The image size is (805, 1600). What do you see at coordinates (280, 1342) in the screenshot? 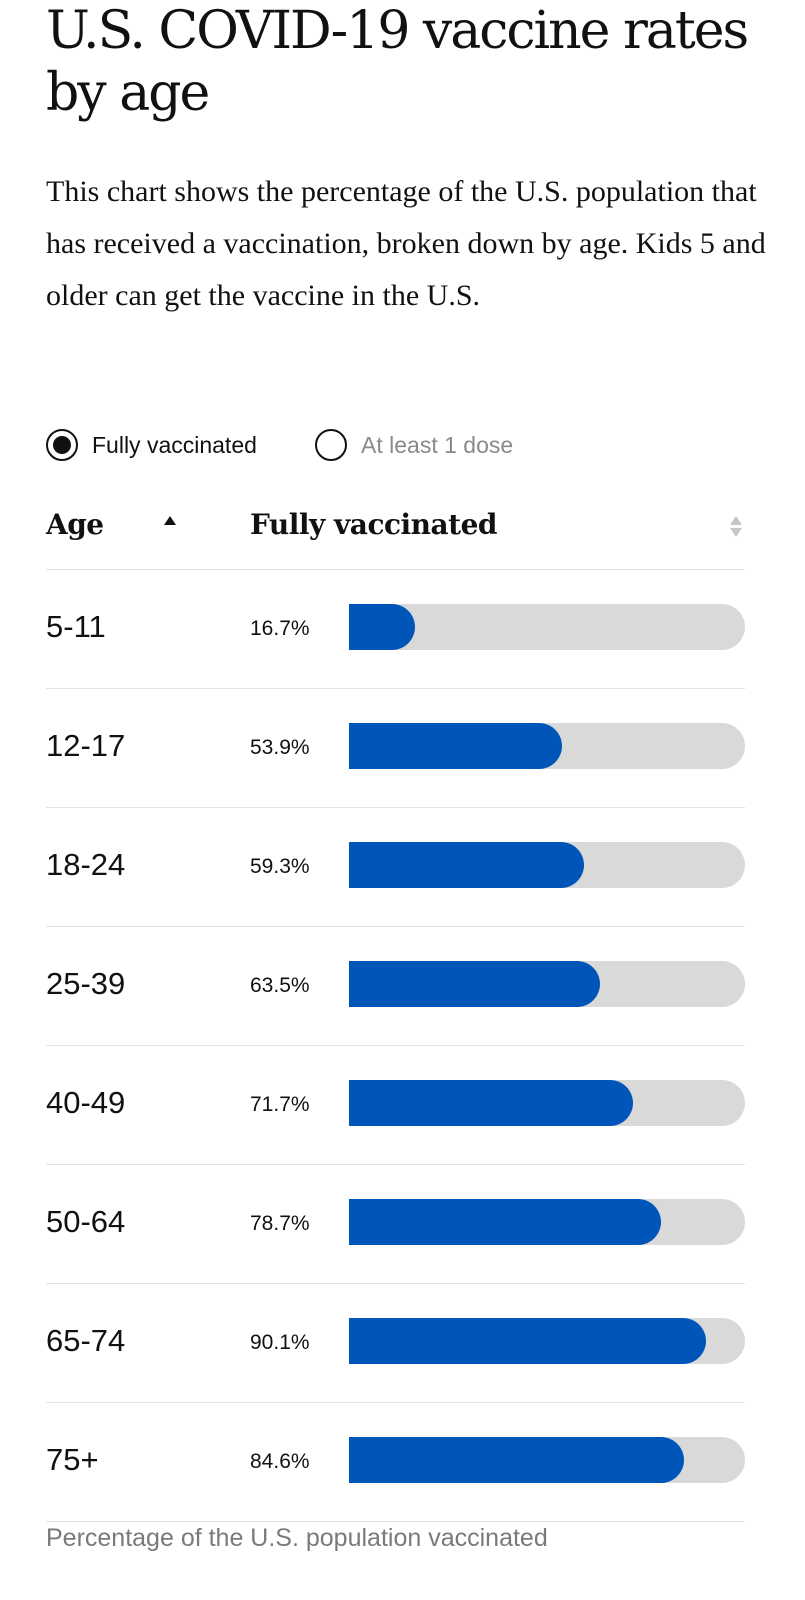
I see `data-label: 90.1%` at bounding box center [280, 1342].